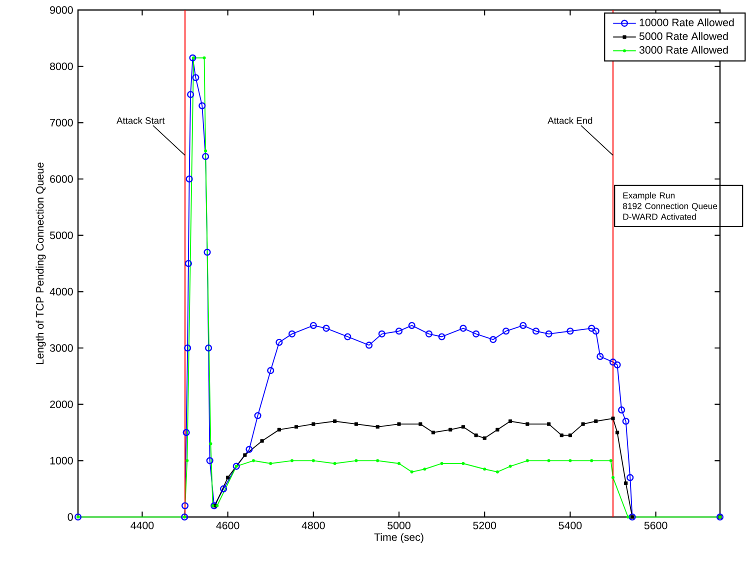 The image size is (753, 562). I want to click on ref-line-label: Attack Start, so click(140, 120).